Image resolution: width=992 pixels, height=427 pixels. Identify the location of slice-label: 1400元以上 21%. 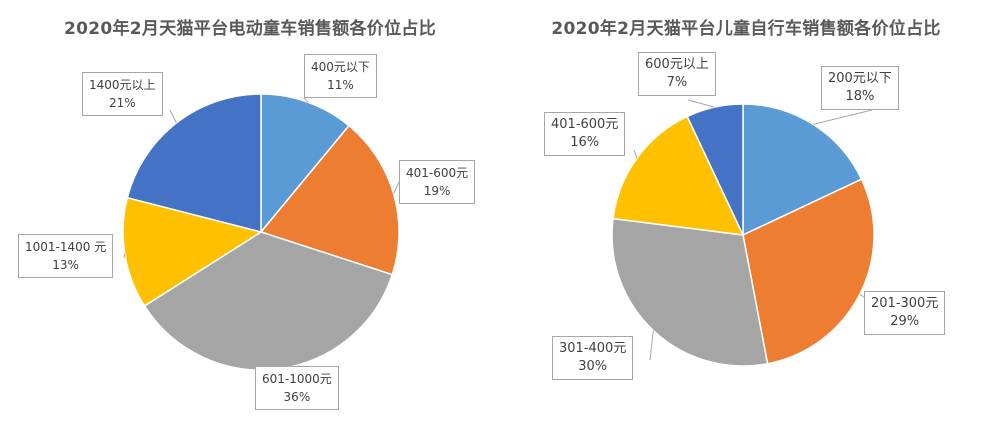
(122, 94).